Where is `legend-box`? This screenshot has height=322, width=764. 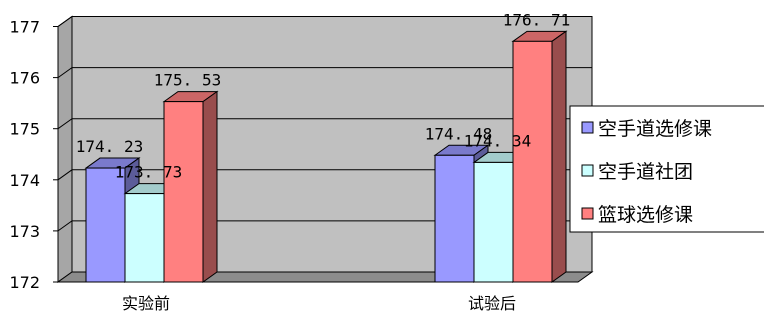
legend-box is located at coordinates (666, 169).